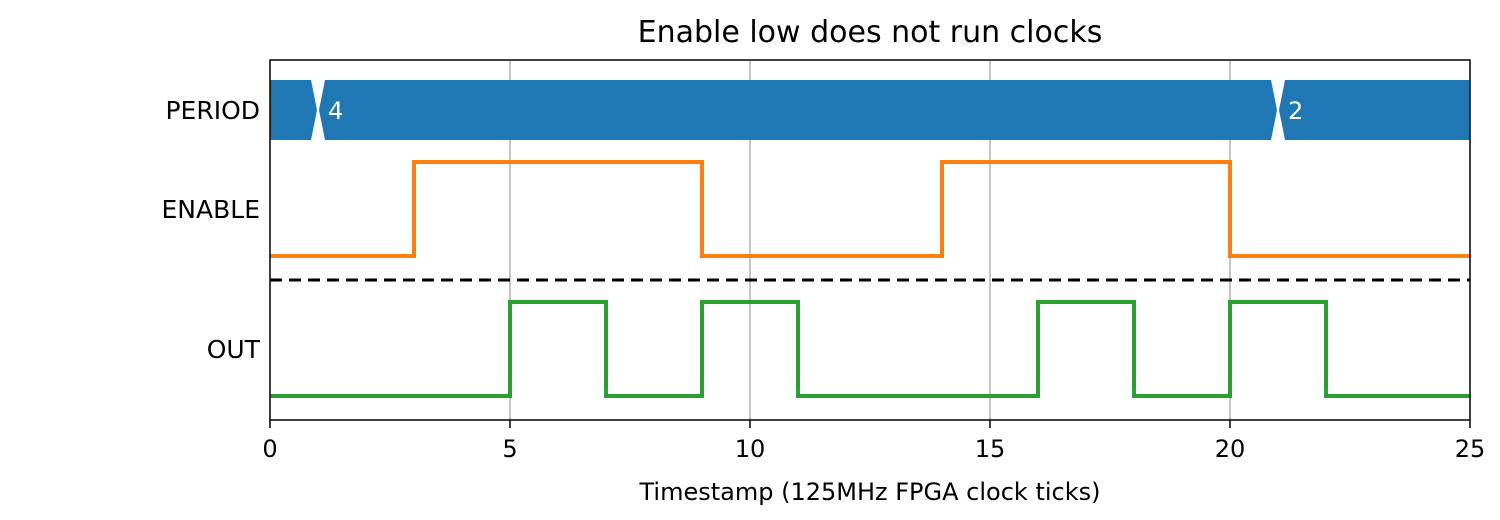 The width and height of the screenshot is (1500, 520). What do you see at coordinates (1230, 449) in the screenshot?
I see `x-tick-label-20: 20` at bounding box center [1230, 449].